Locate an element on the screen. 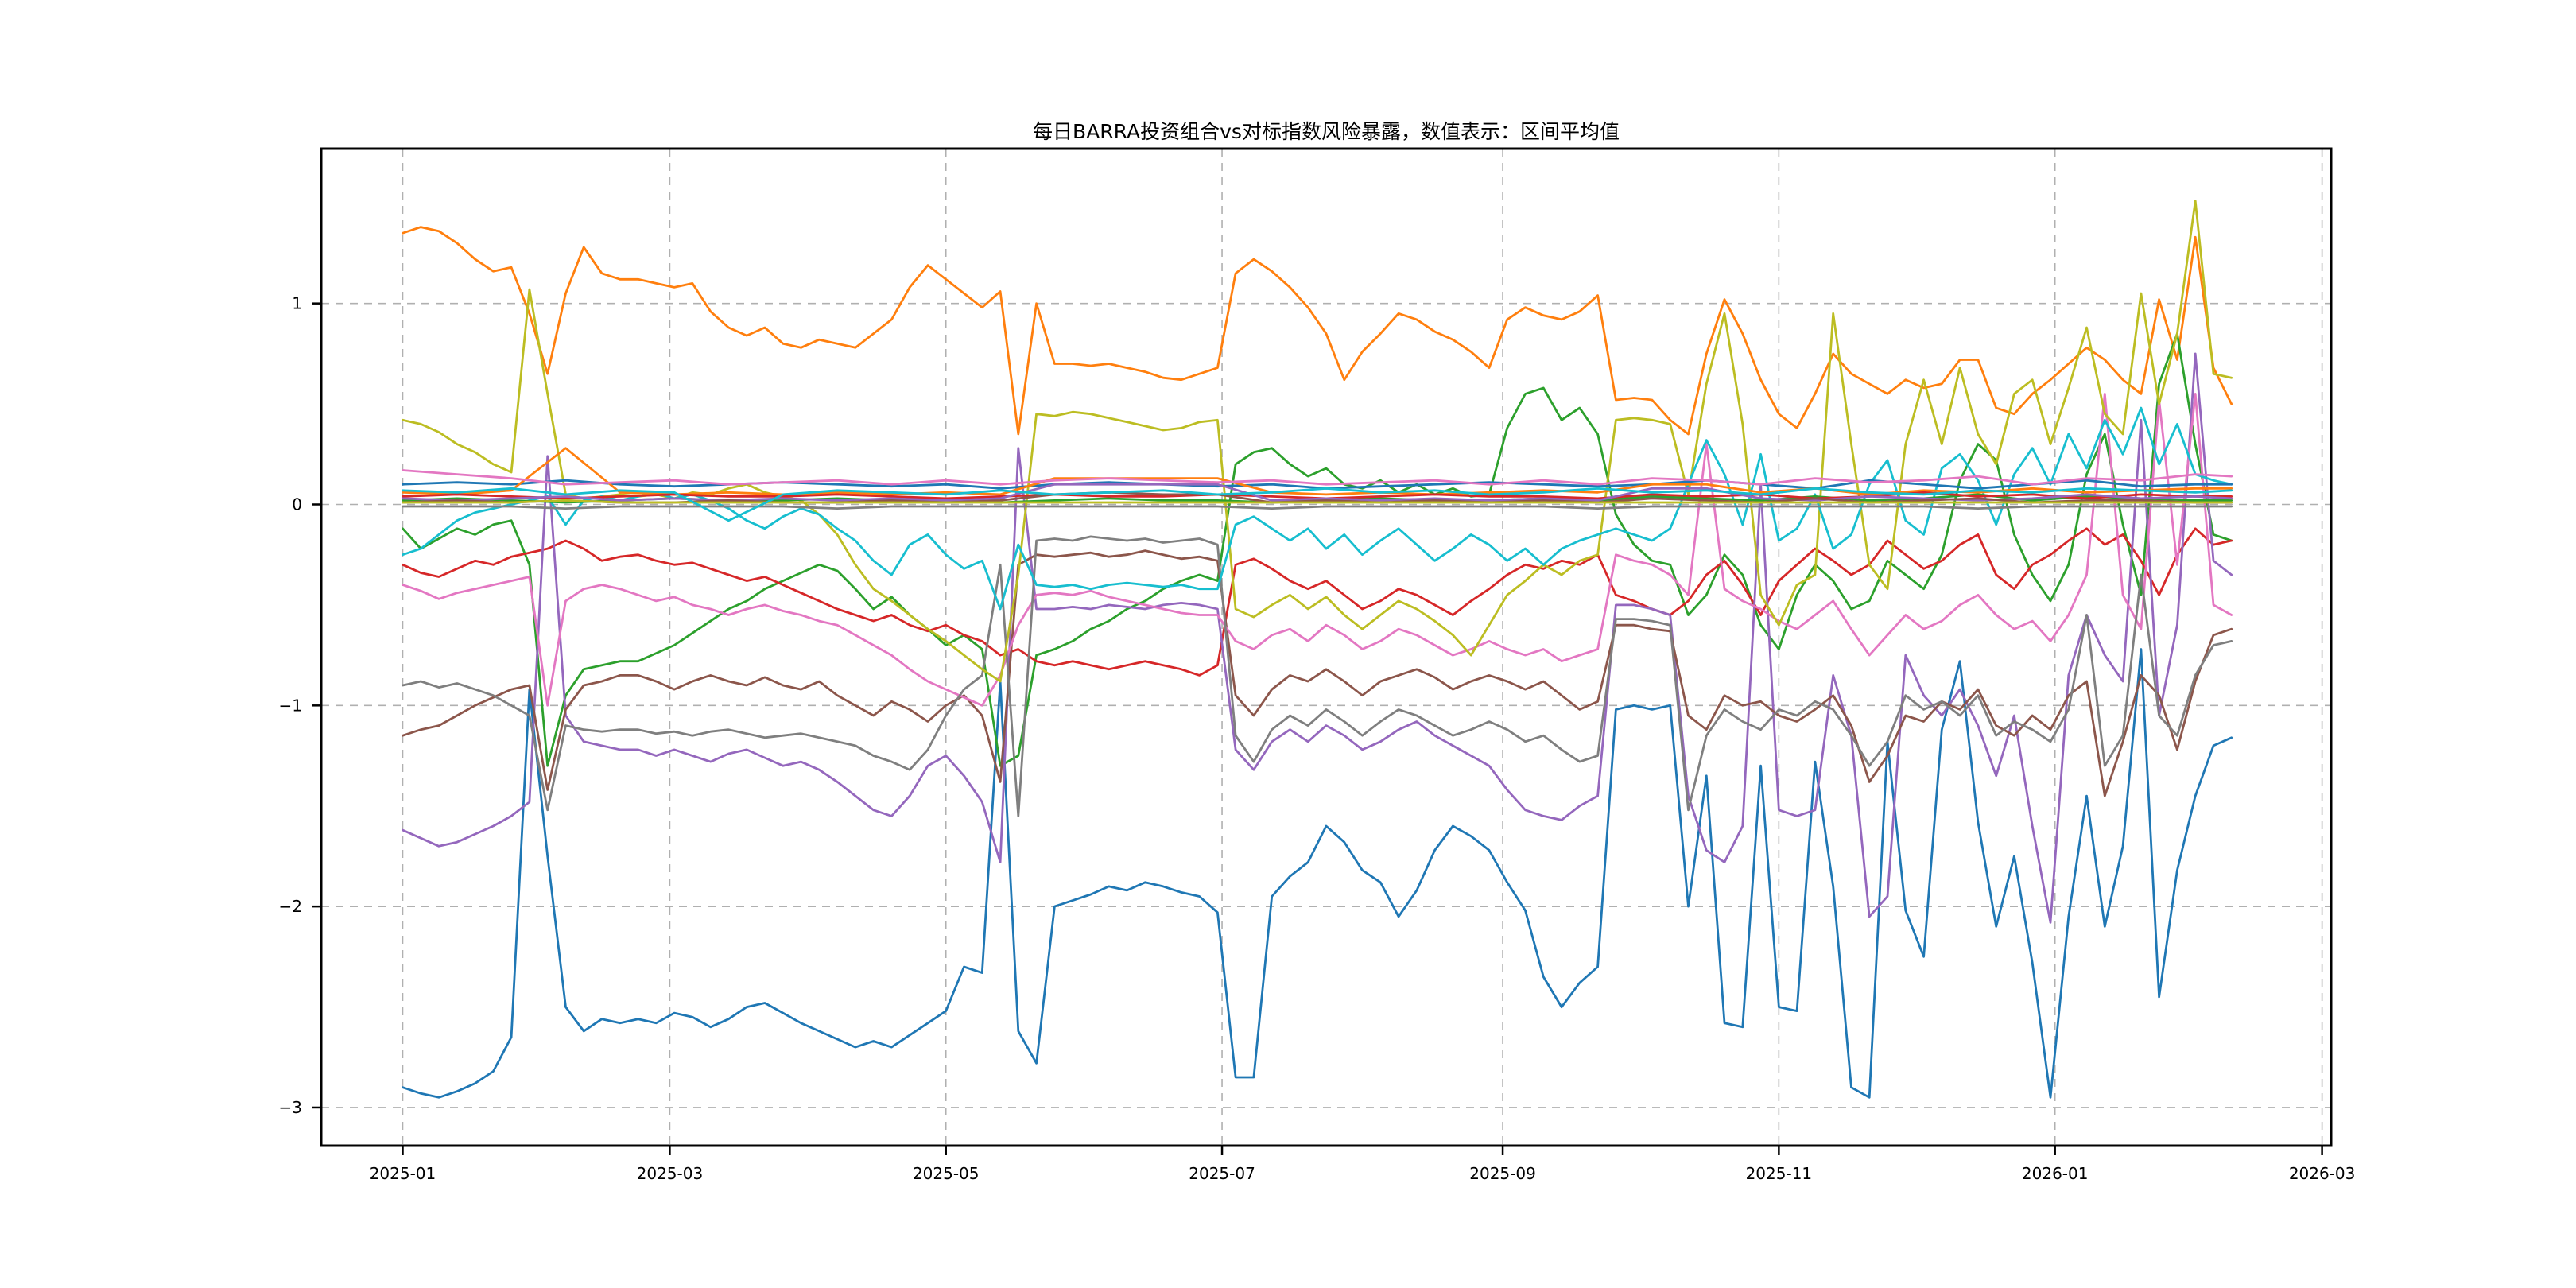 This screenshot has height=1288, width=2576. series-06-brown-line is located at coordinates (1318, 673).